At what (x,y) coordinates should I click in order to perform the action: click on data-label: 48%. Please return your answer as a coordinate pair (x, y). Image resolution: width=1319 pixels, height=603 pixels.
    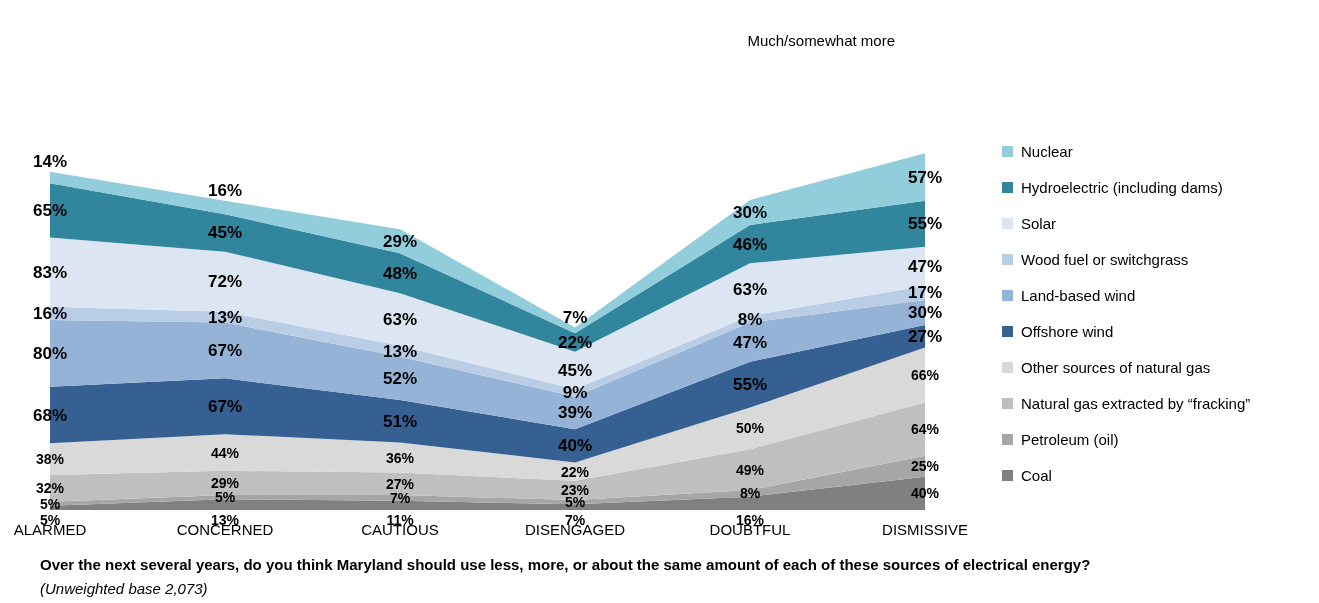
    Looking at the image, I should click on (400, 273).